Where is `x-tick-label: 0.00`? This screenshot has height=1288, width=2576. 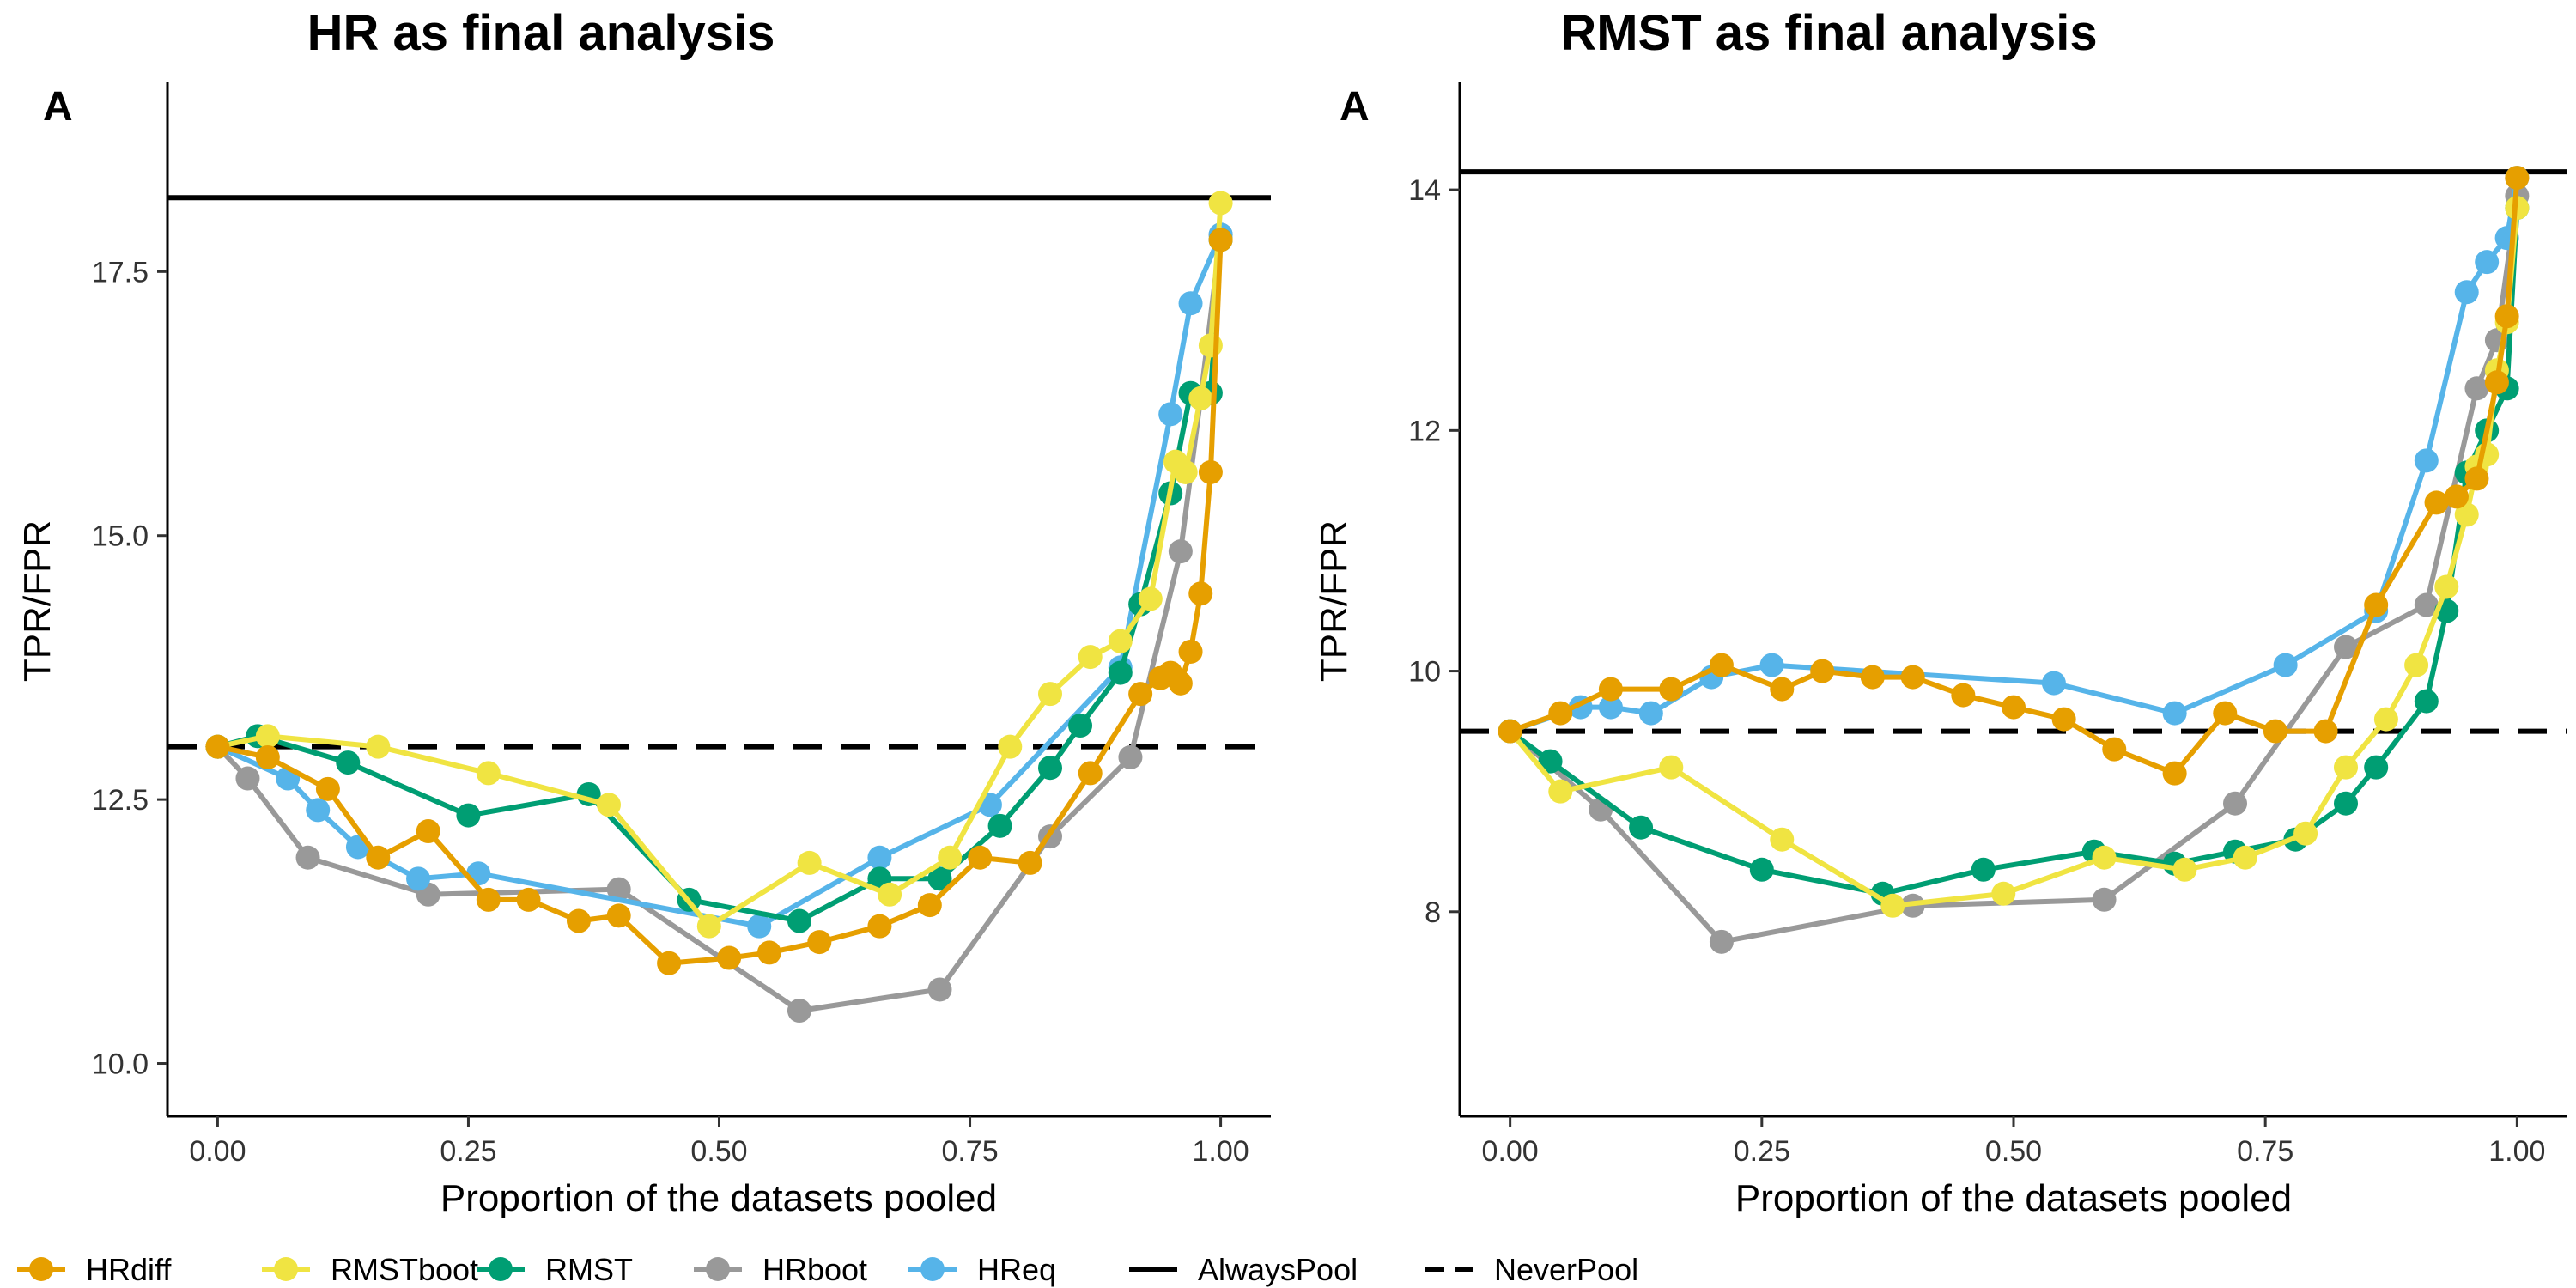 x-tick-label: 0.00 is located at coordinates (1510, 1151).